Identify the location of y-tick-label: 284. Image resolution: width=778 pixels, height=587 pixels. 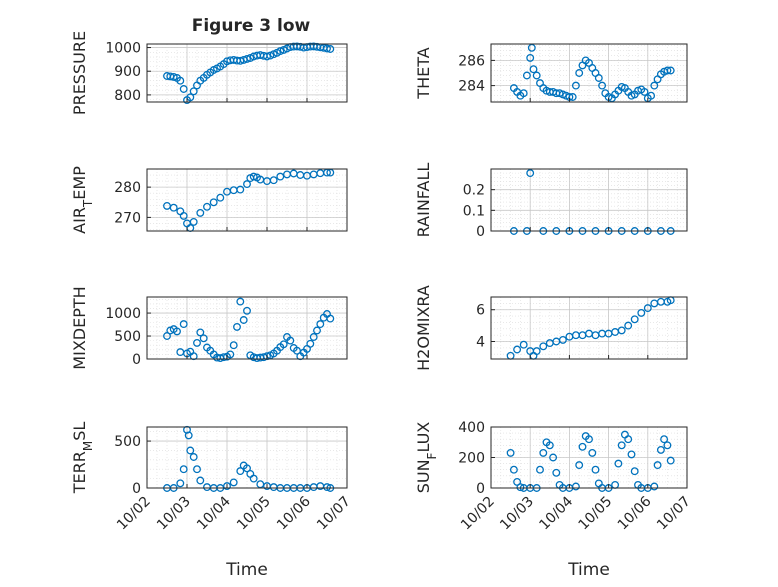
(471, 87).